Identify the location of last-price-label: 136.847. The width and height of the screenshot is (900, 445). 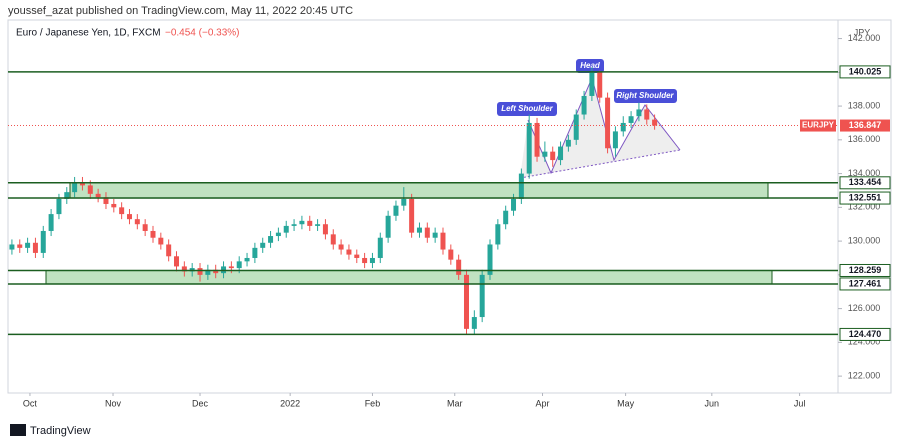
(865, 125).